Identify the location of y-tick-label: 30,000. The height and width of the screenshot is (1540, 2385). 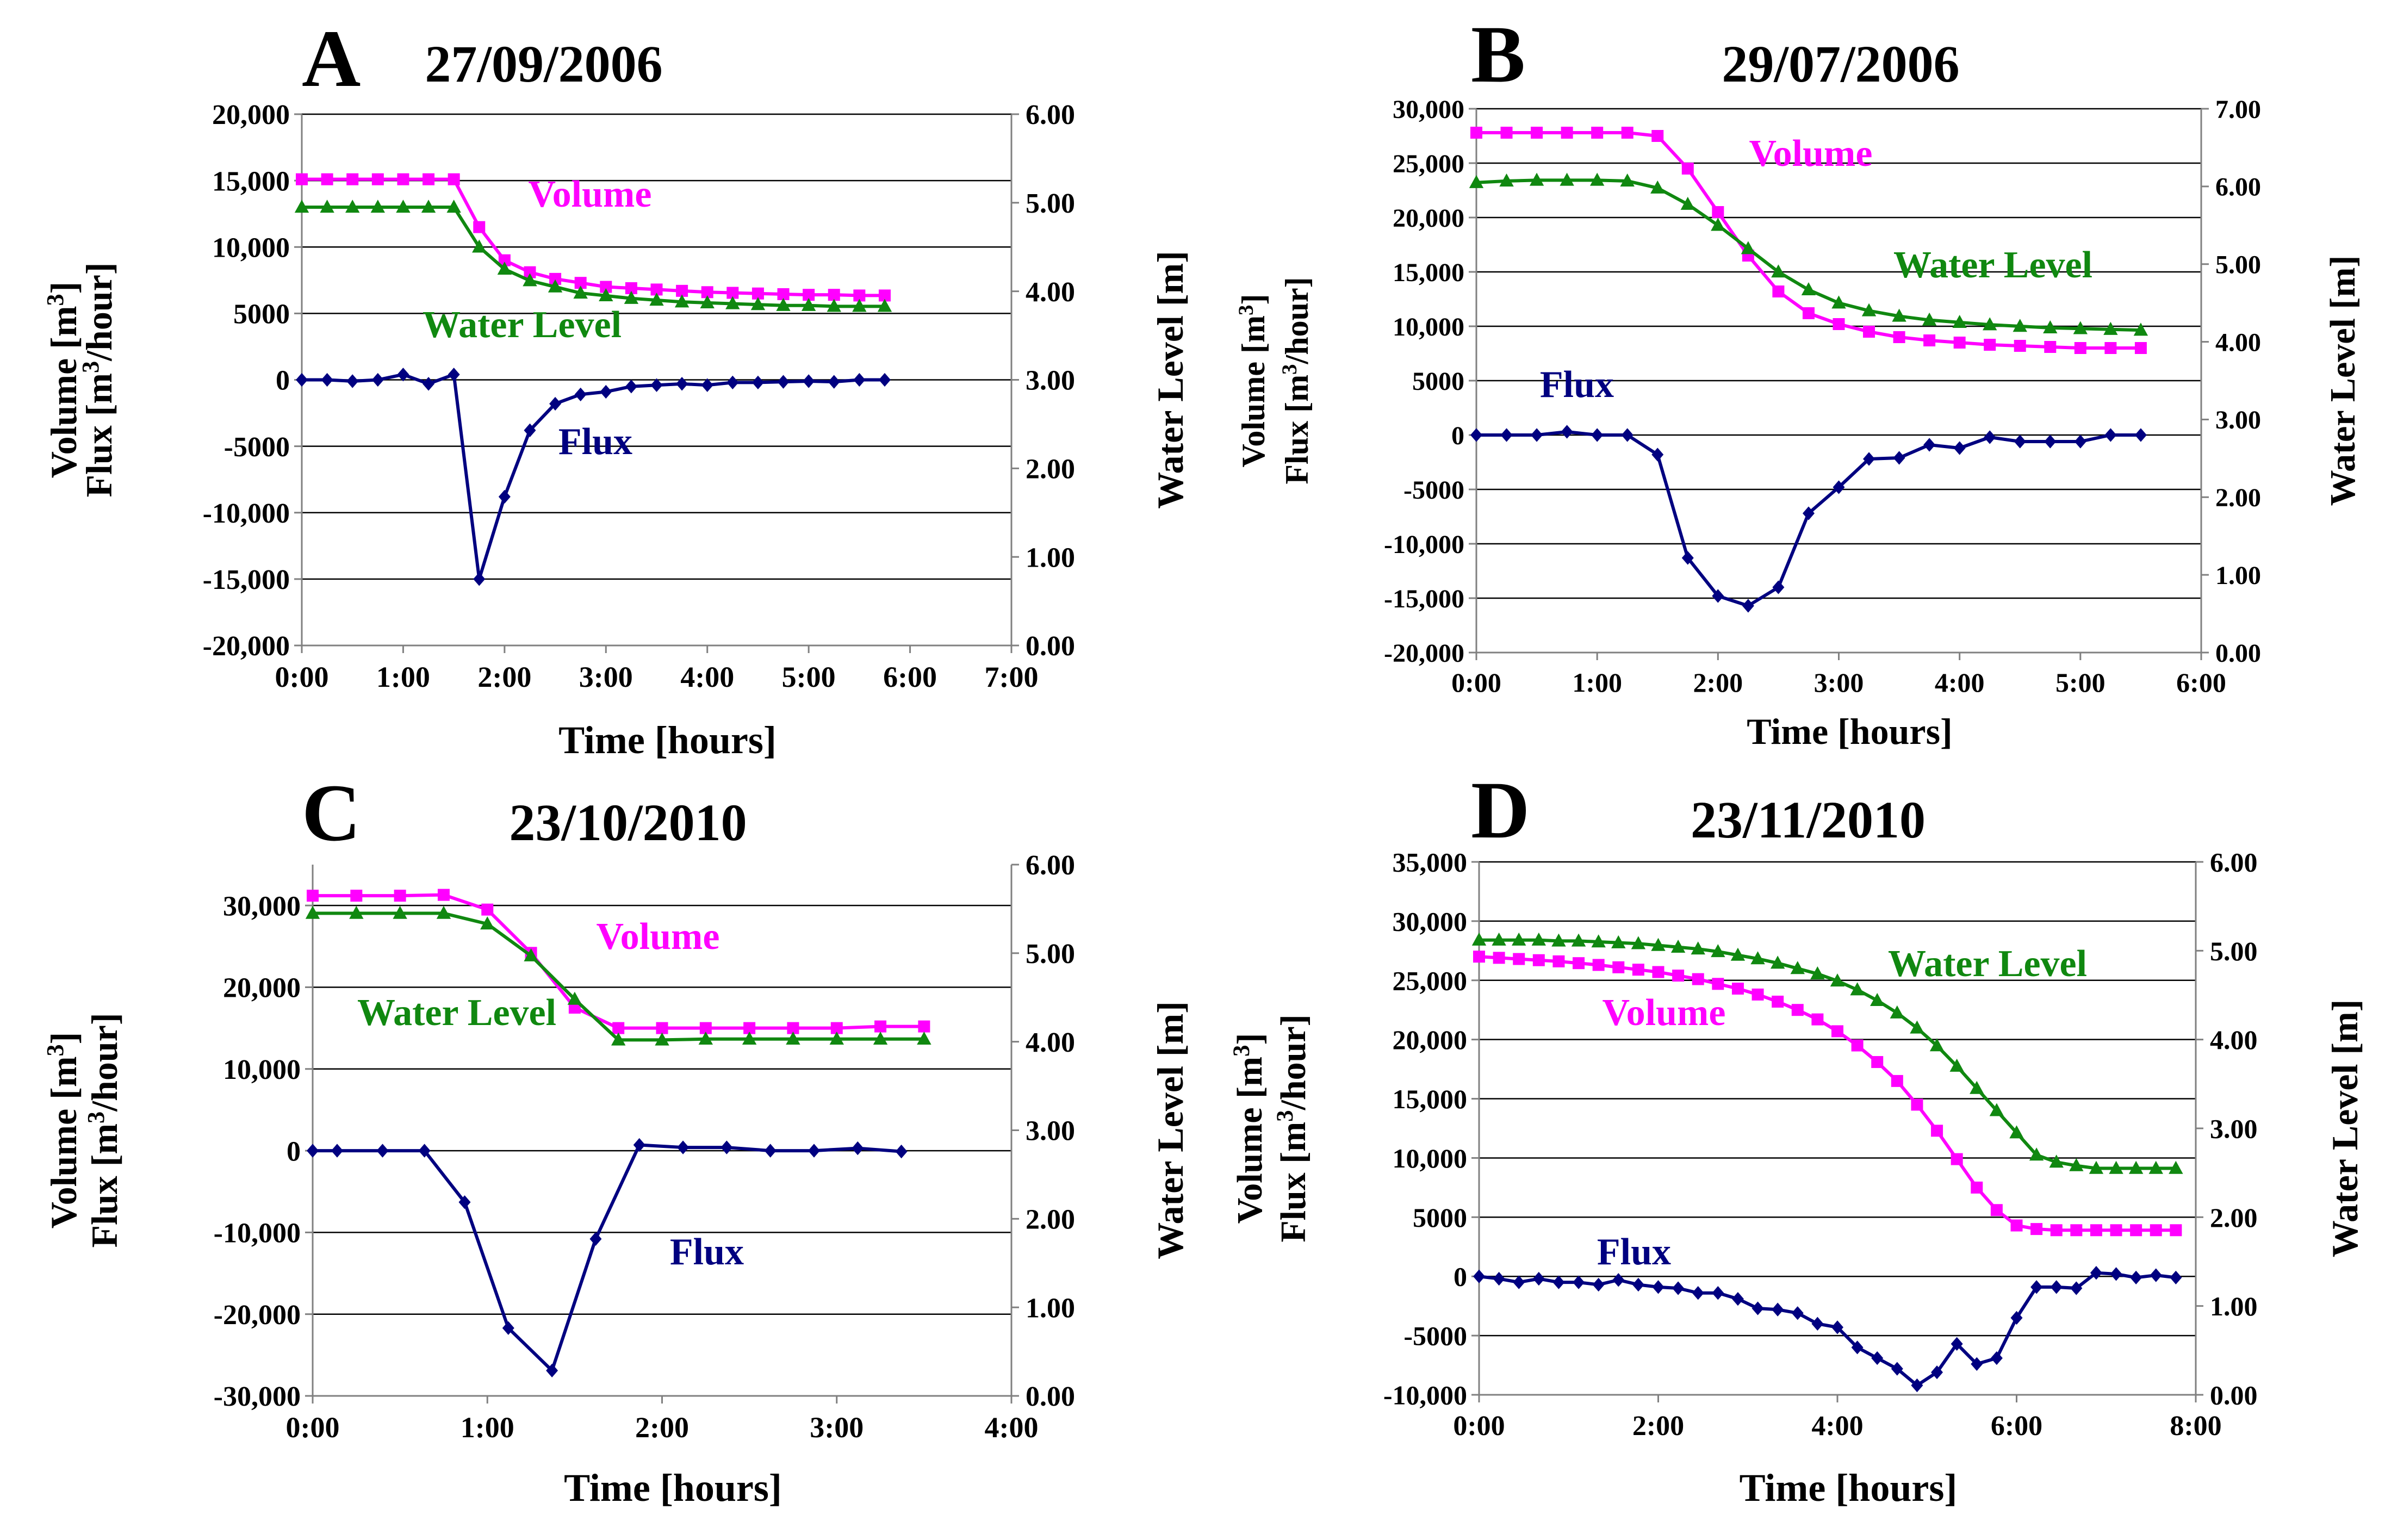
(1430, 921).